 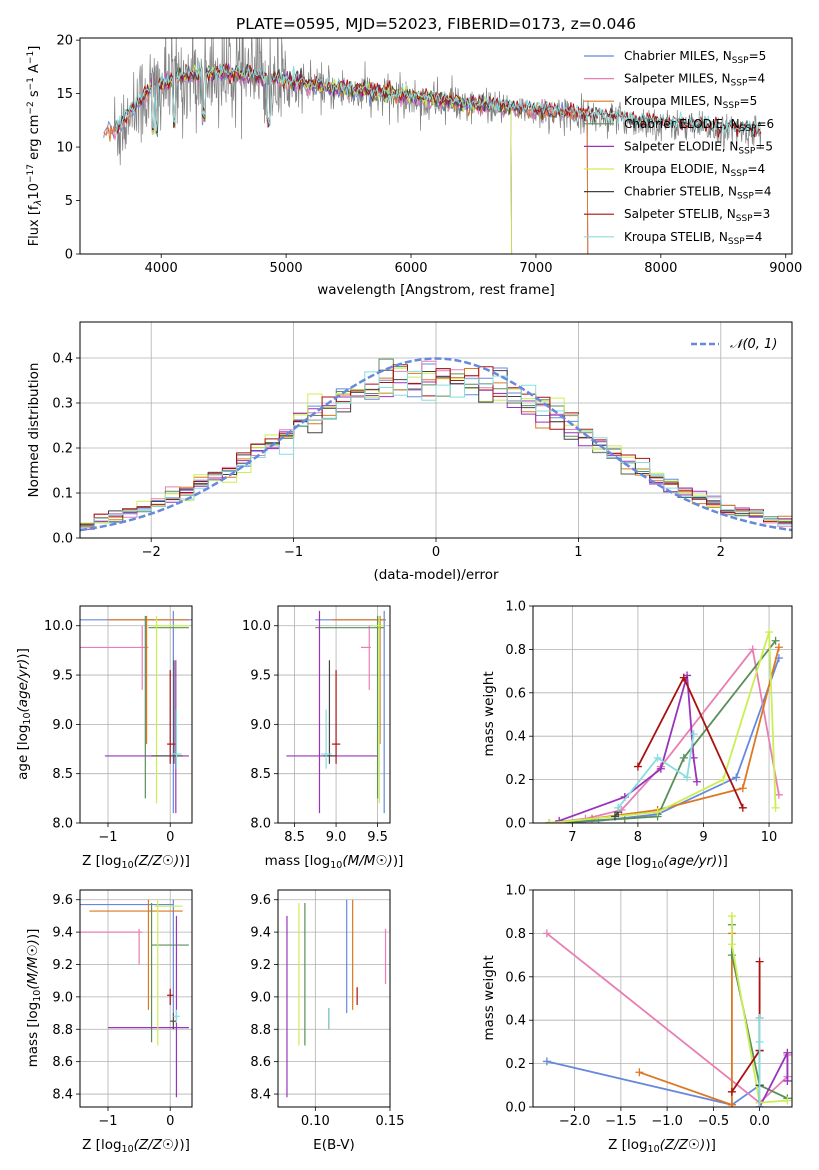 What do you see at coordinates (489, 997) in the screenshot?
I see `weight-vs-z-ylabel: mass weight` at bounding box center [489, 997].